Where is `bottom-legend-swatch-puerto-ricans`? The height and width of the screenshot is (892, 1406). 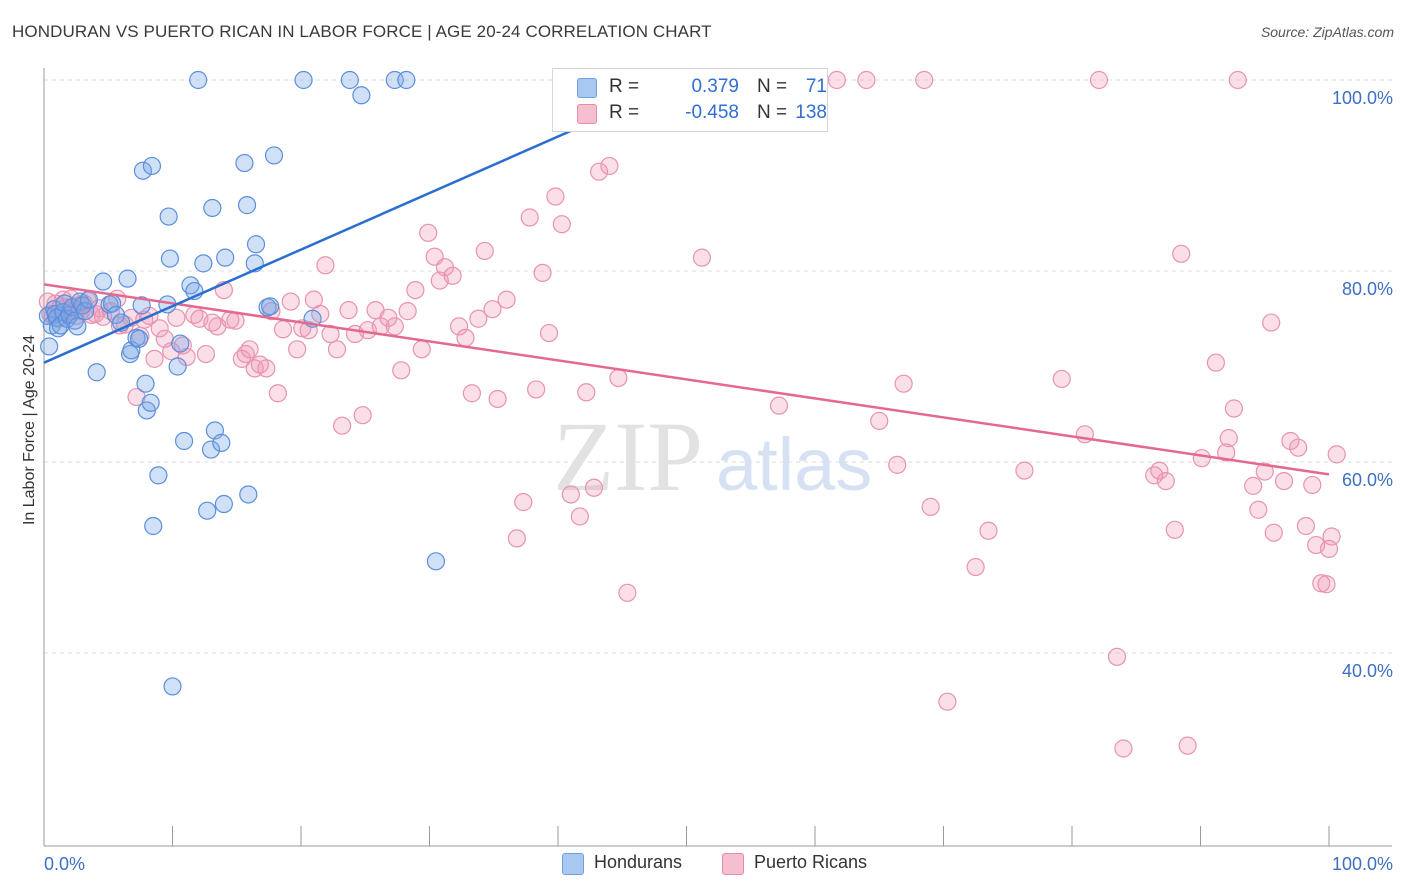 bottom-legend-swatch-puerto-ricans is located at coordinates (733, 864).